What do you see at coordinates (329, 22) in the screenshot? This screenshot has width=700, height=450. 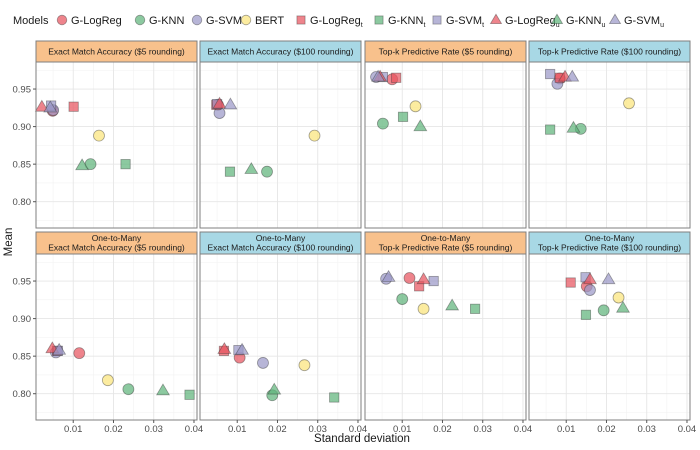 I see `legend-item: G-LogRegt` at bounding box center [329, 22].